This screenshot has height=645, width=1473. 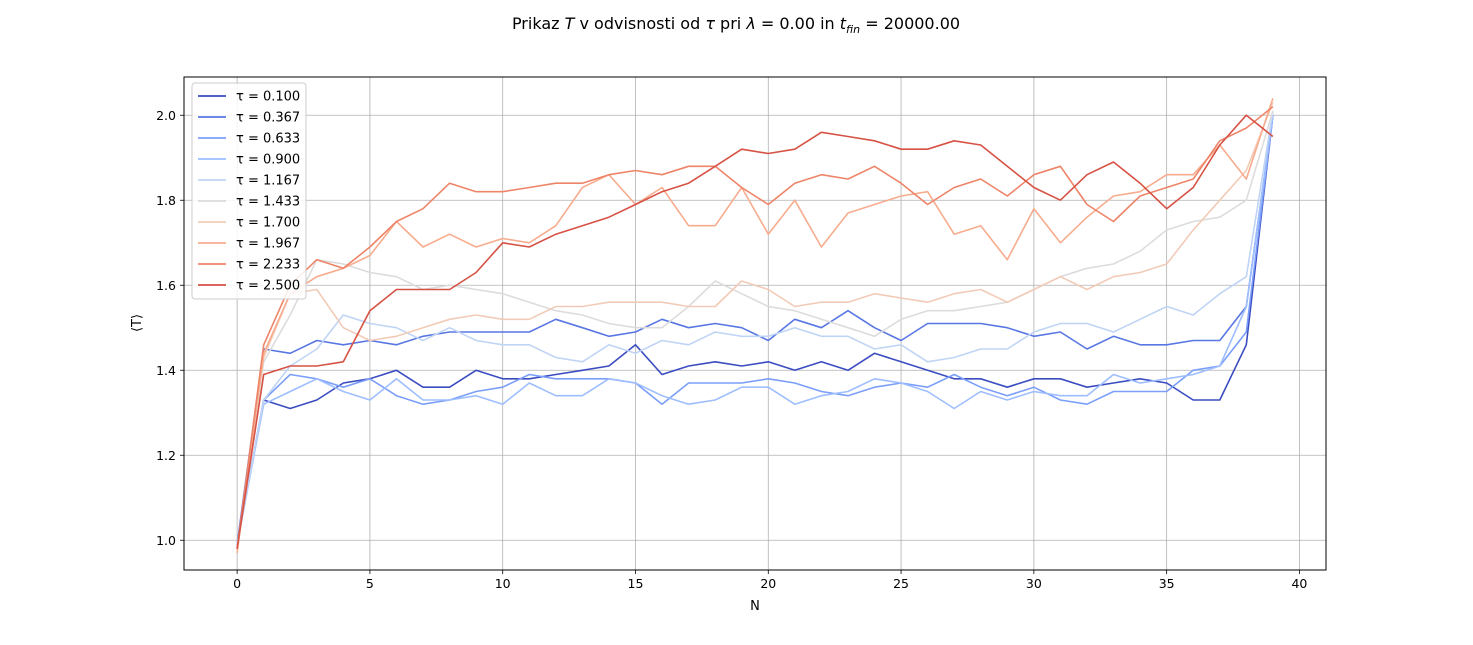 What do you see at coordinates (166, 200) in the screenshot?
I see `y-tick-label: 1.8` at bounding box center [166, 200].